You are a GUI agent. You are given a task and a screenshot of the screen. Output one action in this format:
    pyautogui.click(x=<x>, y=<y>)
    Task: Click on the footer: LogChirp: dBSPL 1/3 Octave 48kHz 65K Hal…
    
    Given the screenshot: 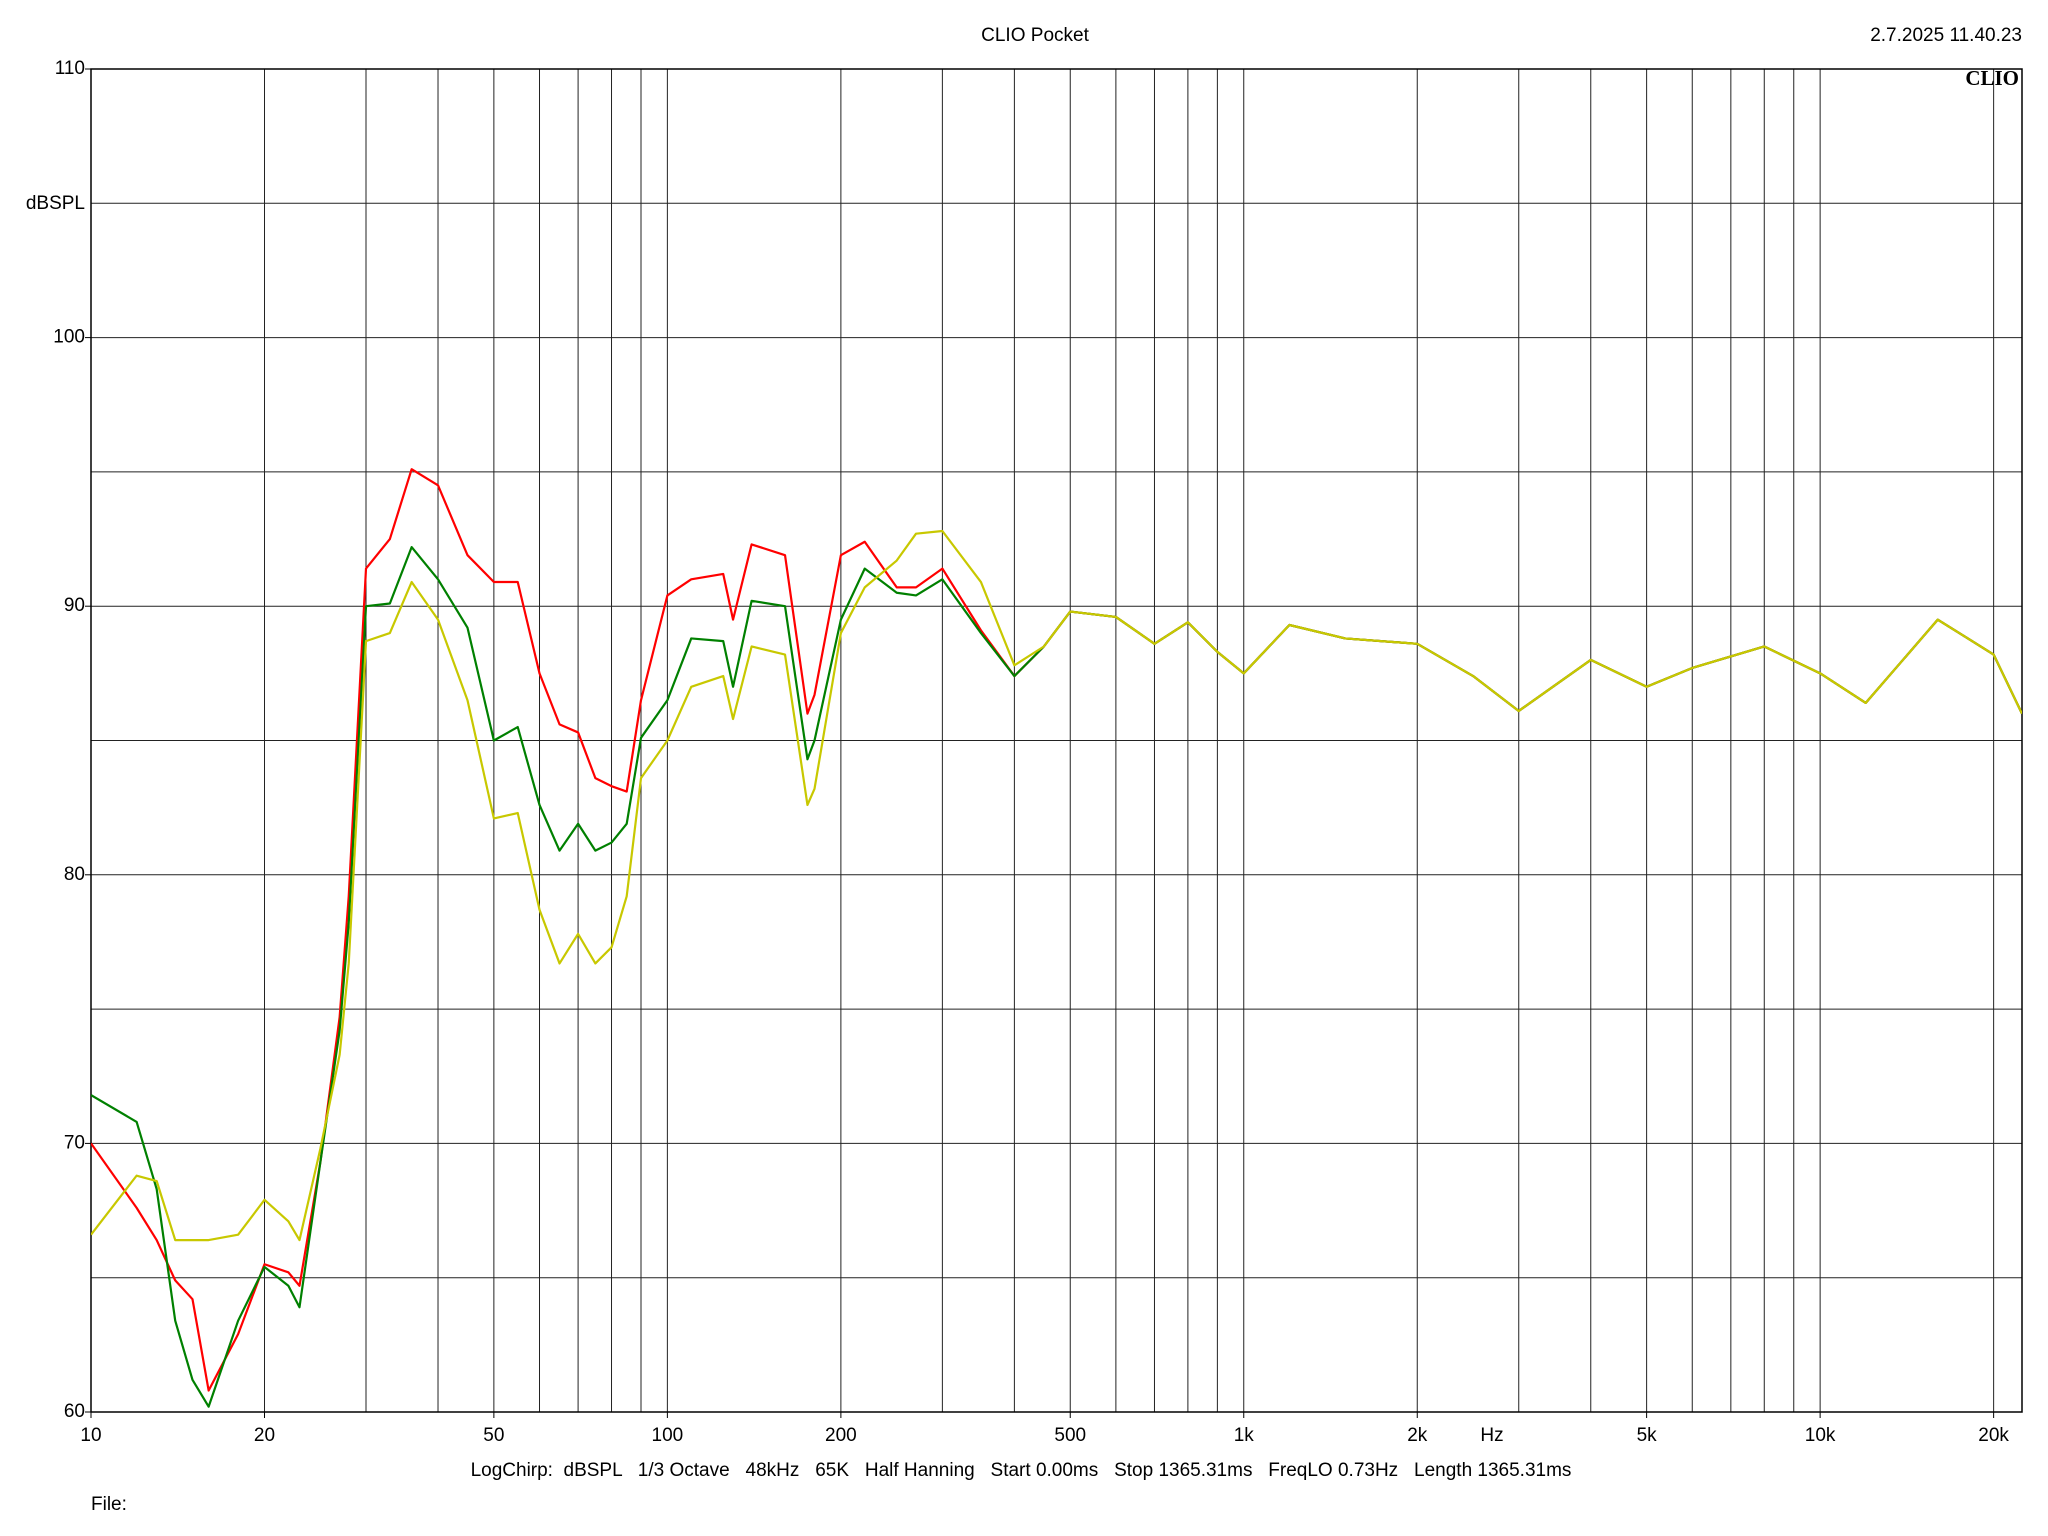 What is the action you would take?
    pyautogui.click(x=1021, y=1470)
    